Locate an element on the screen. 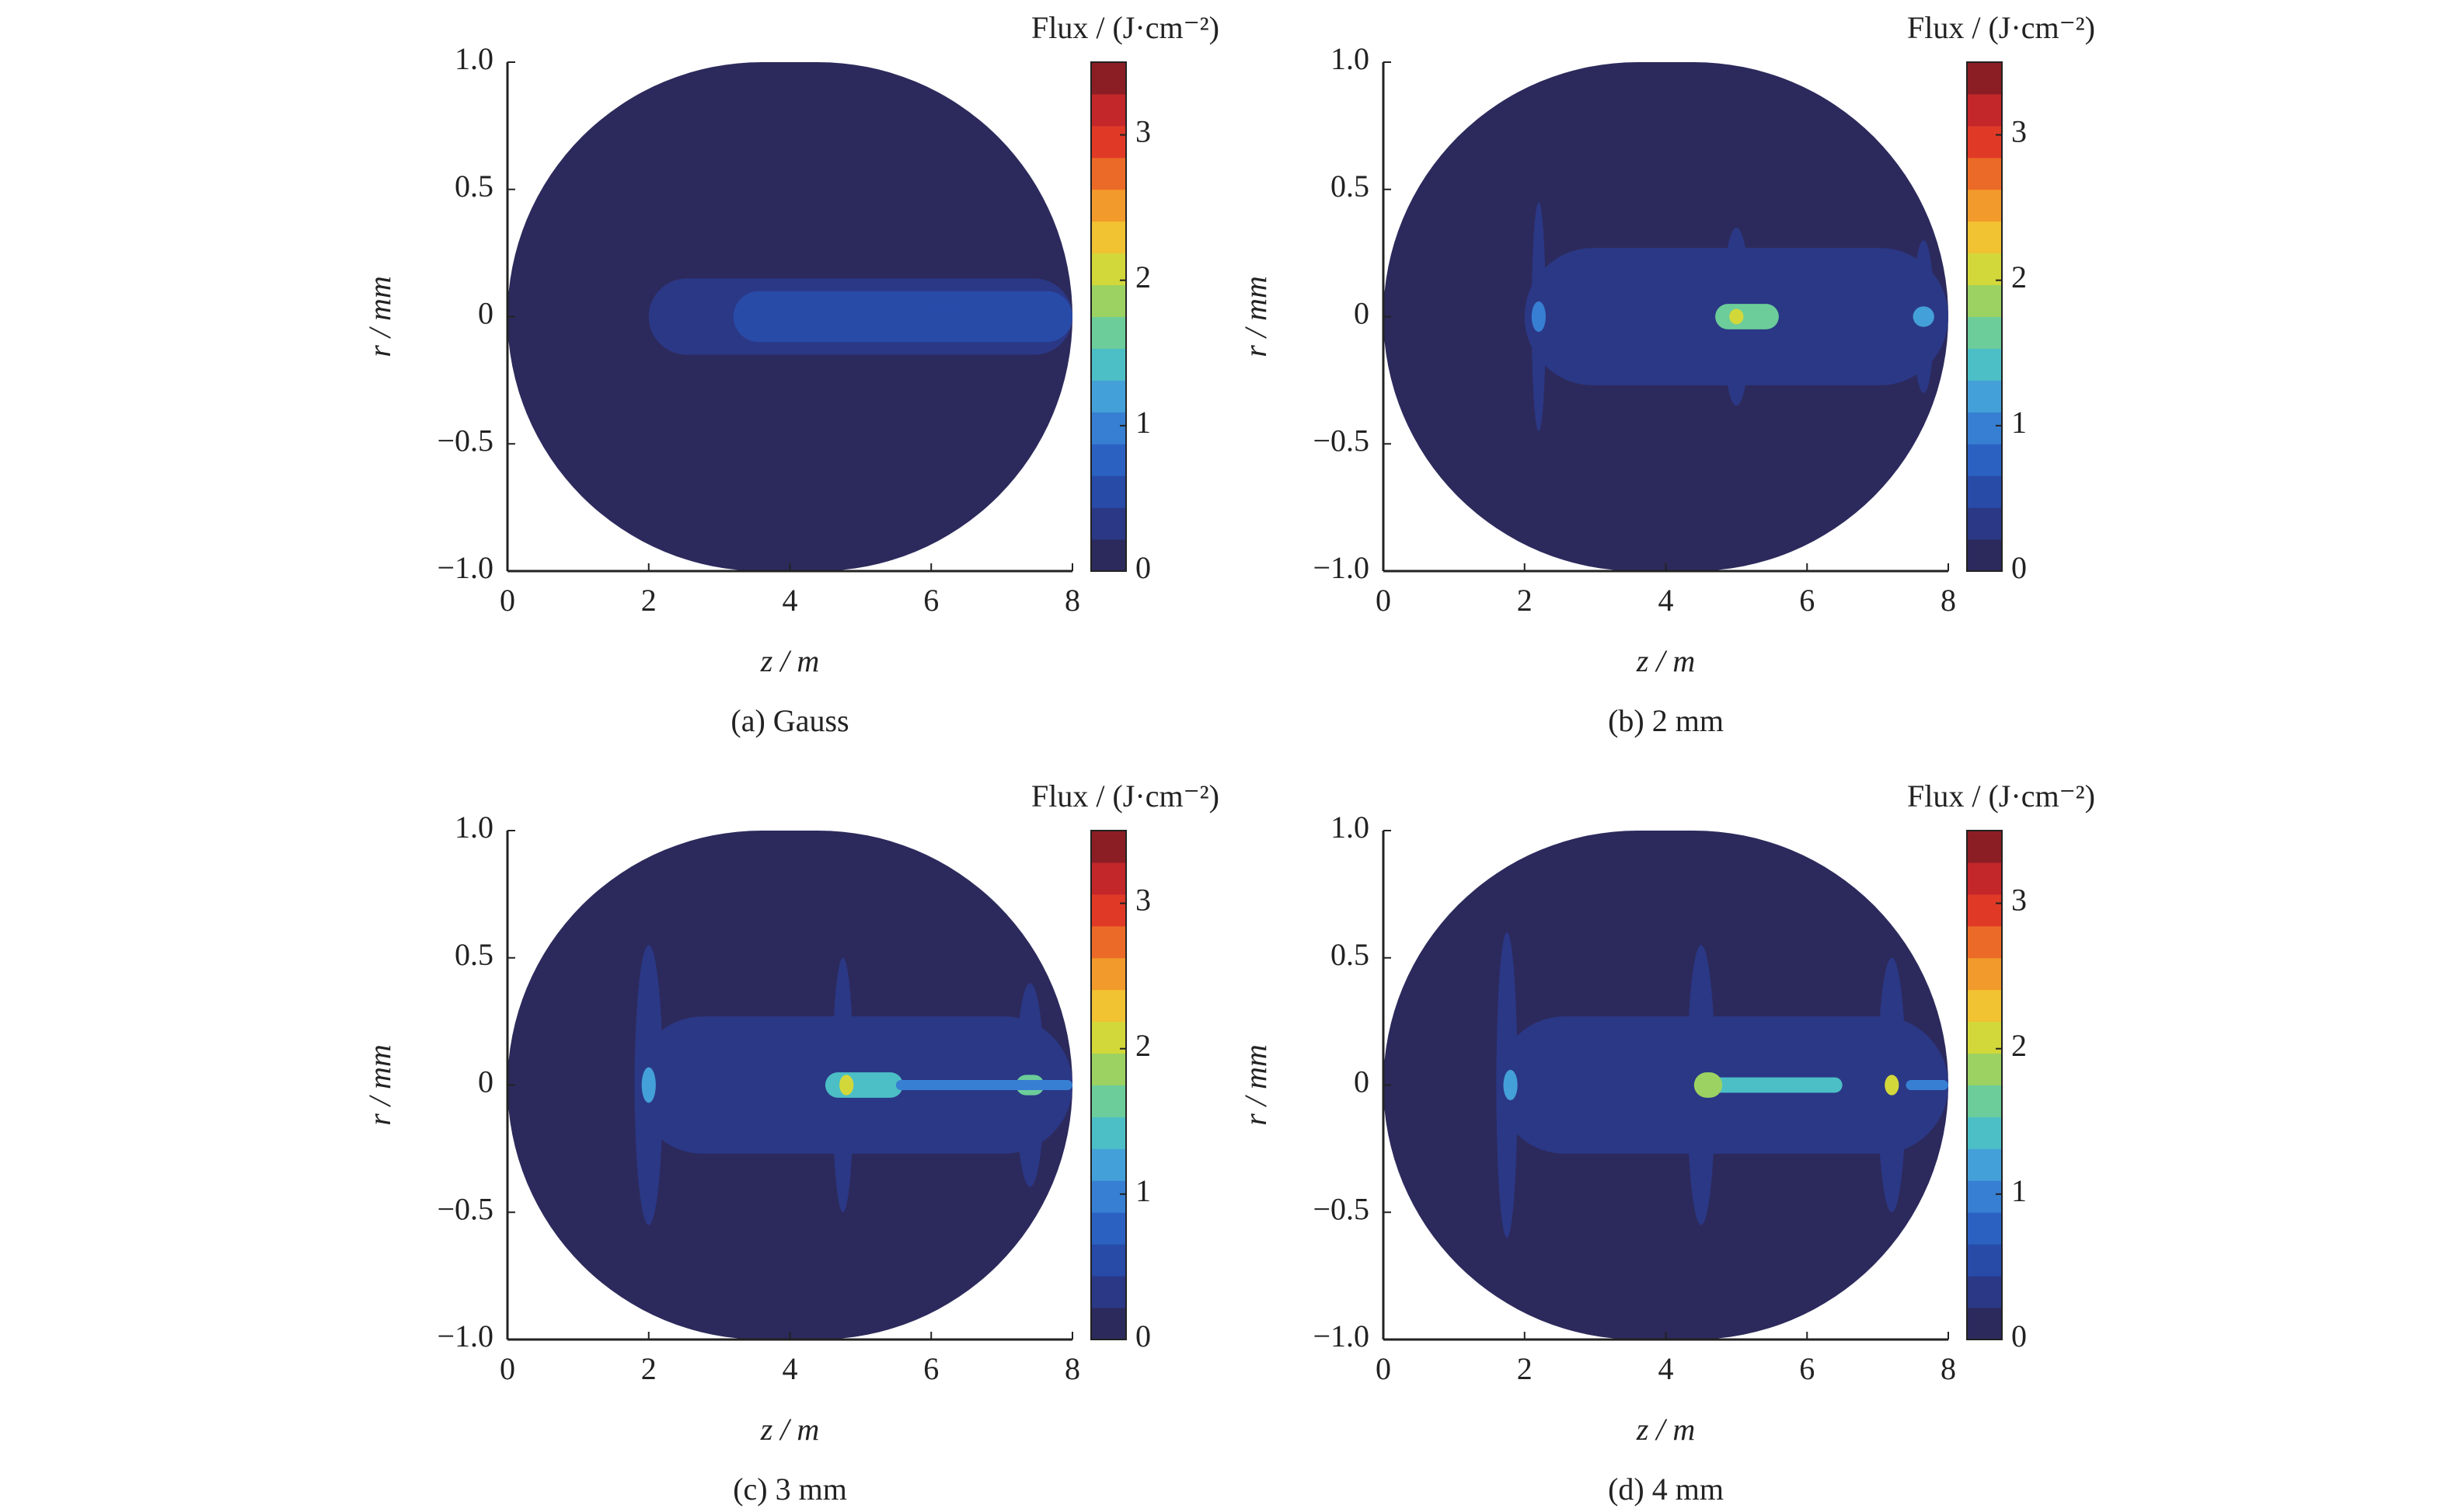  panel-title: (d) 4 mm is located at coordinates (1666, 1489).